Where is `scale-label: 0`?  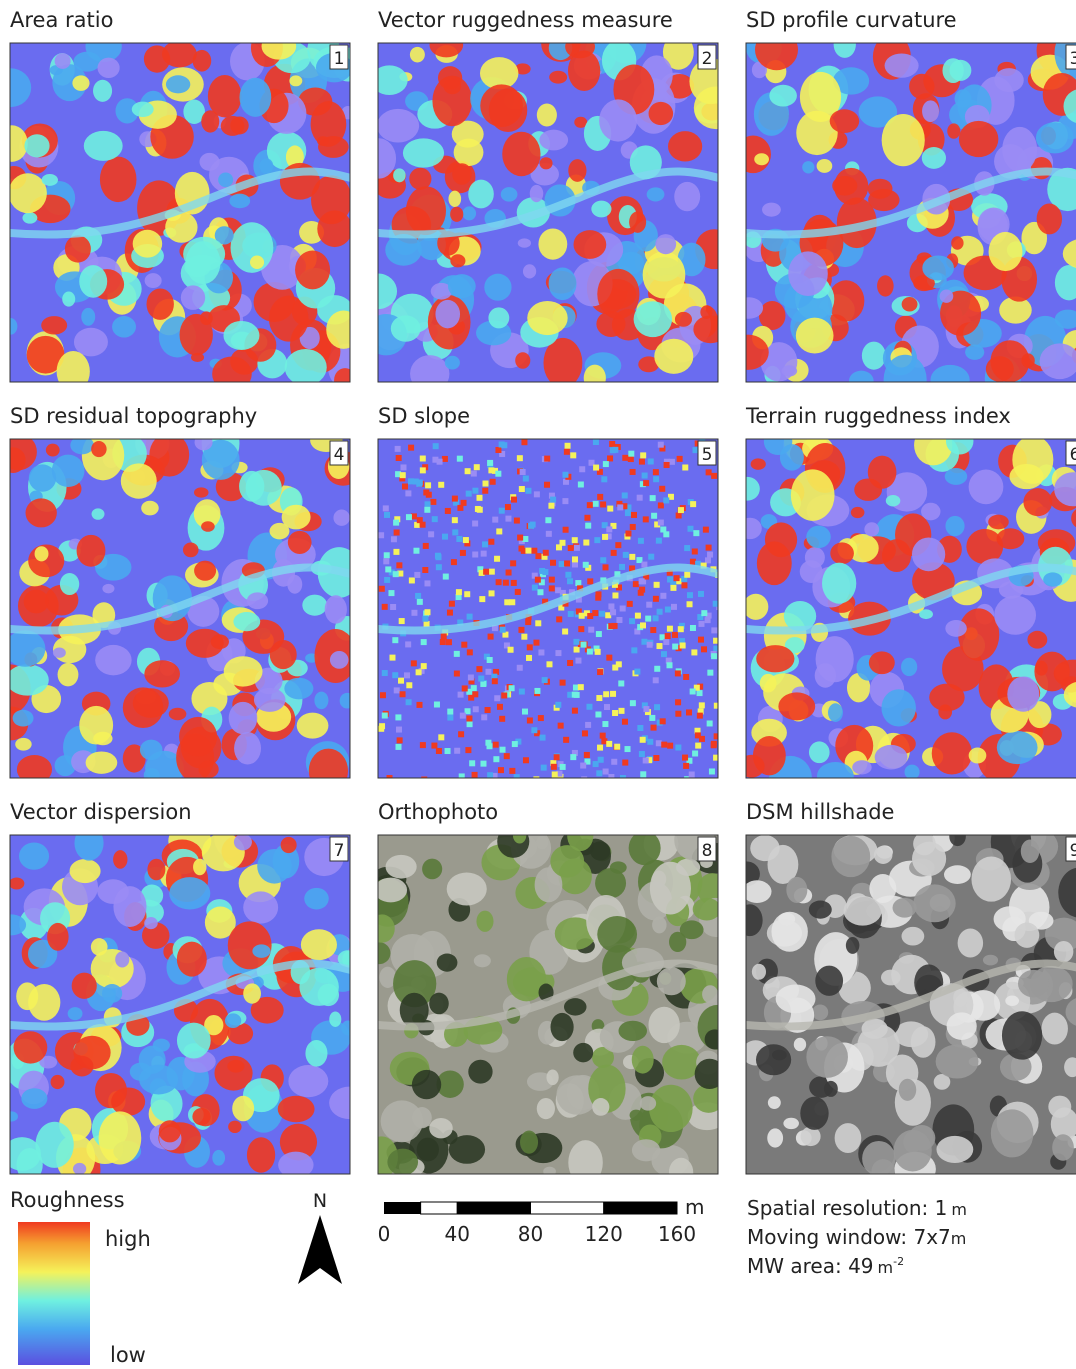
scale-label: 0 is located at coordinates (384, 1234).